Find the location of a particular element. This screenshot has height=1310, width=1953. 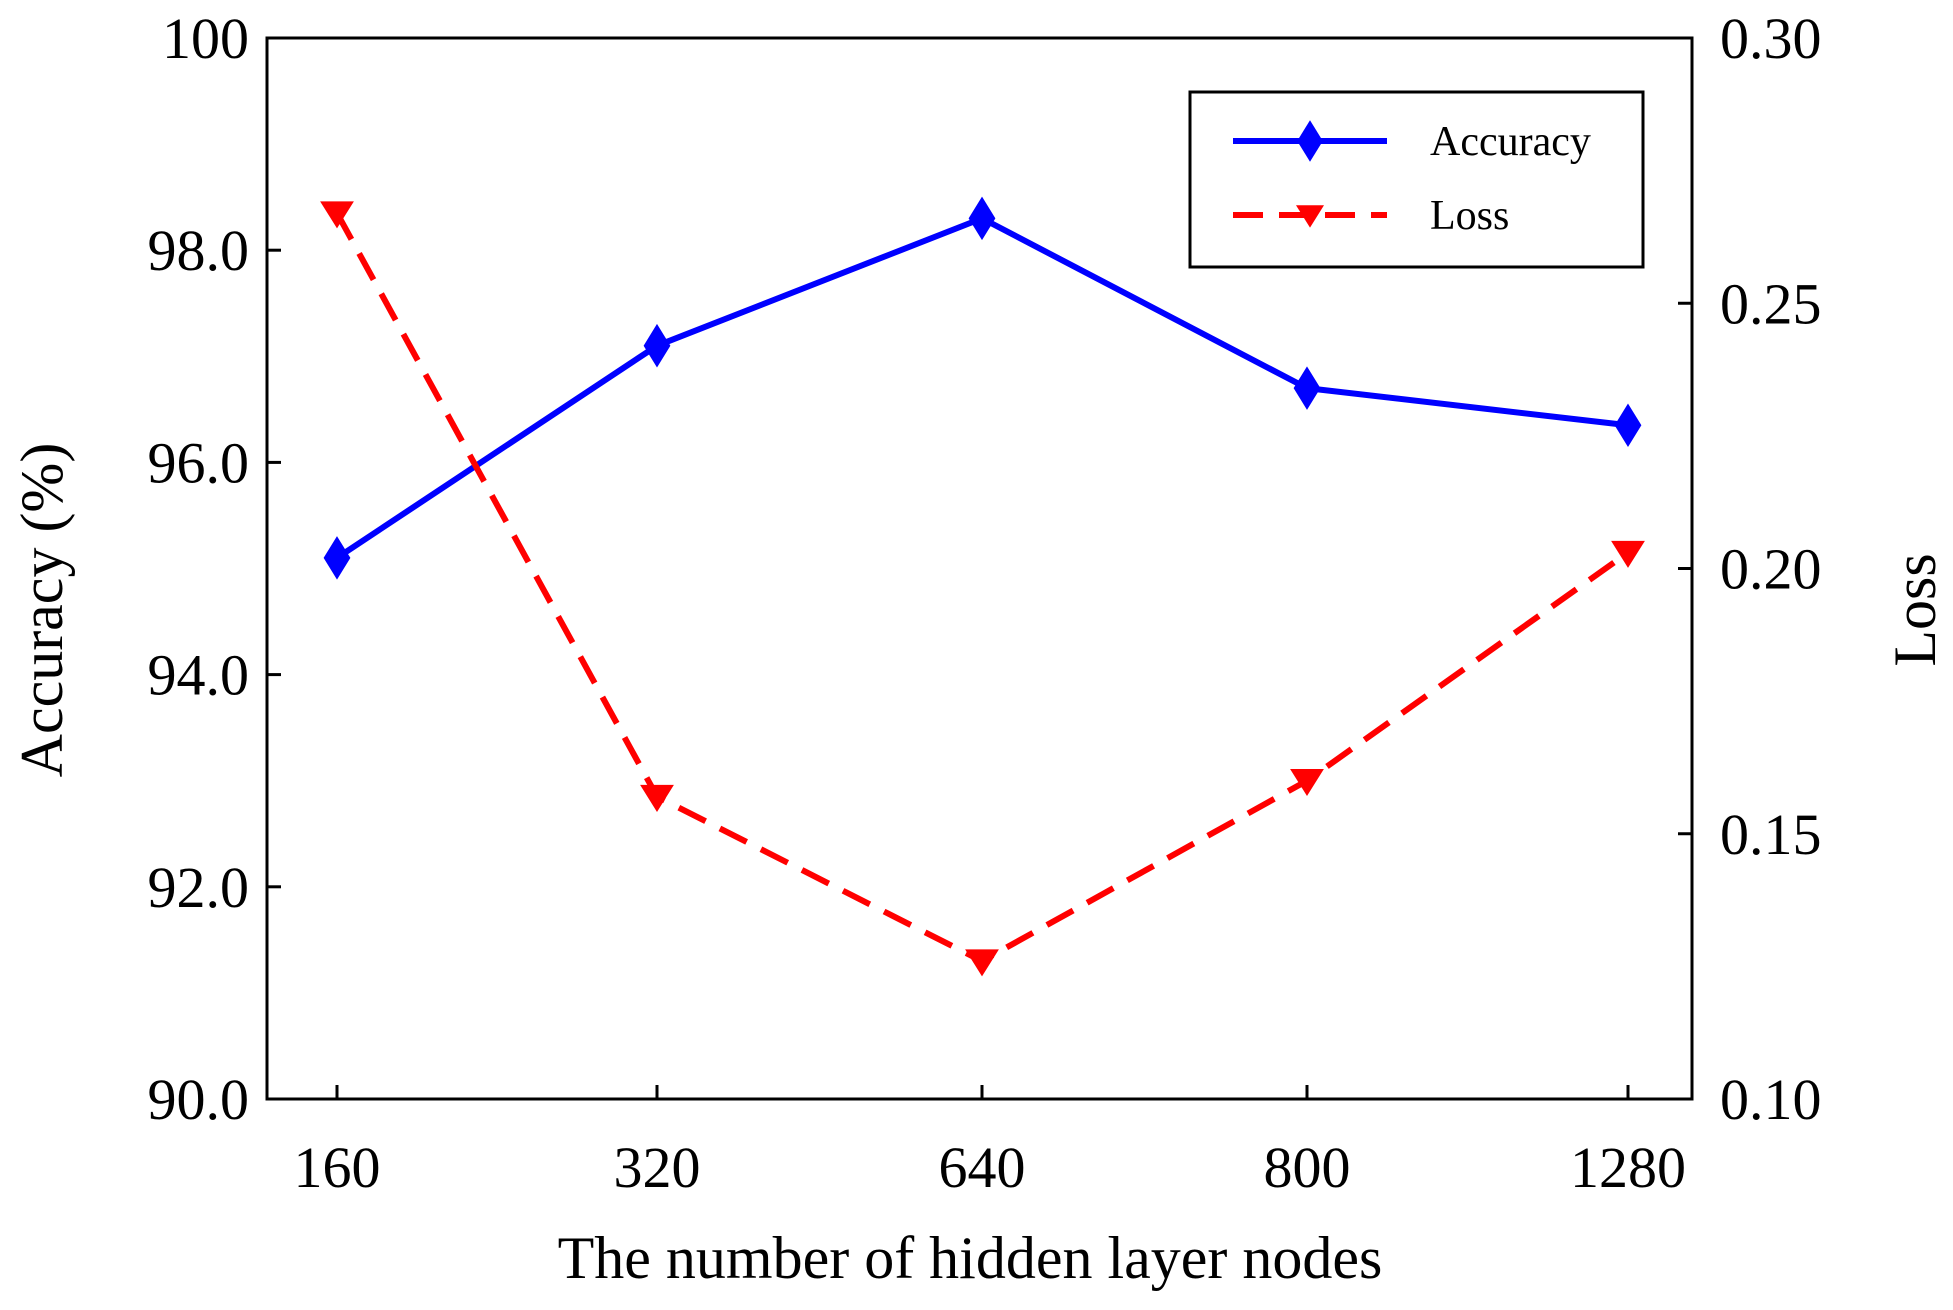

y-tick-label: 96.0 is located at coordinates (199, 462).